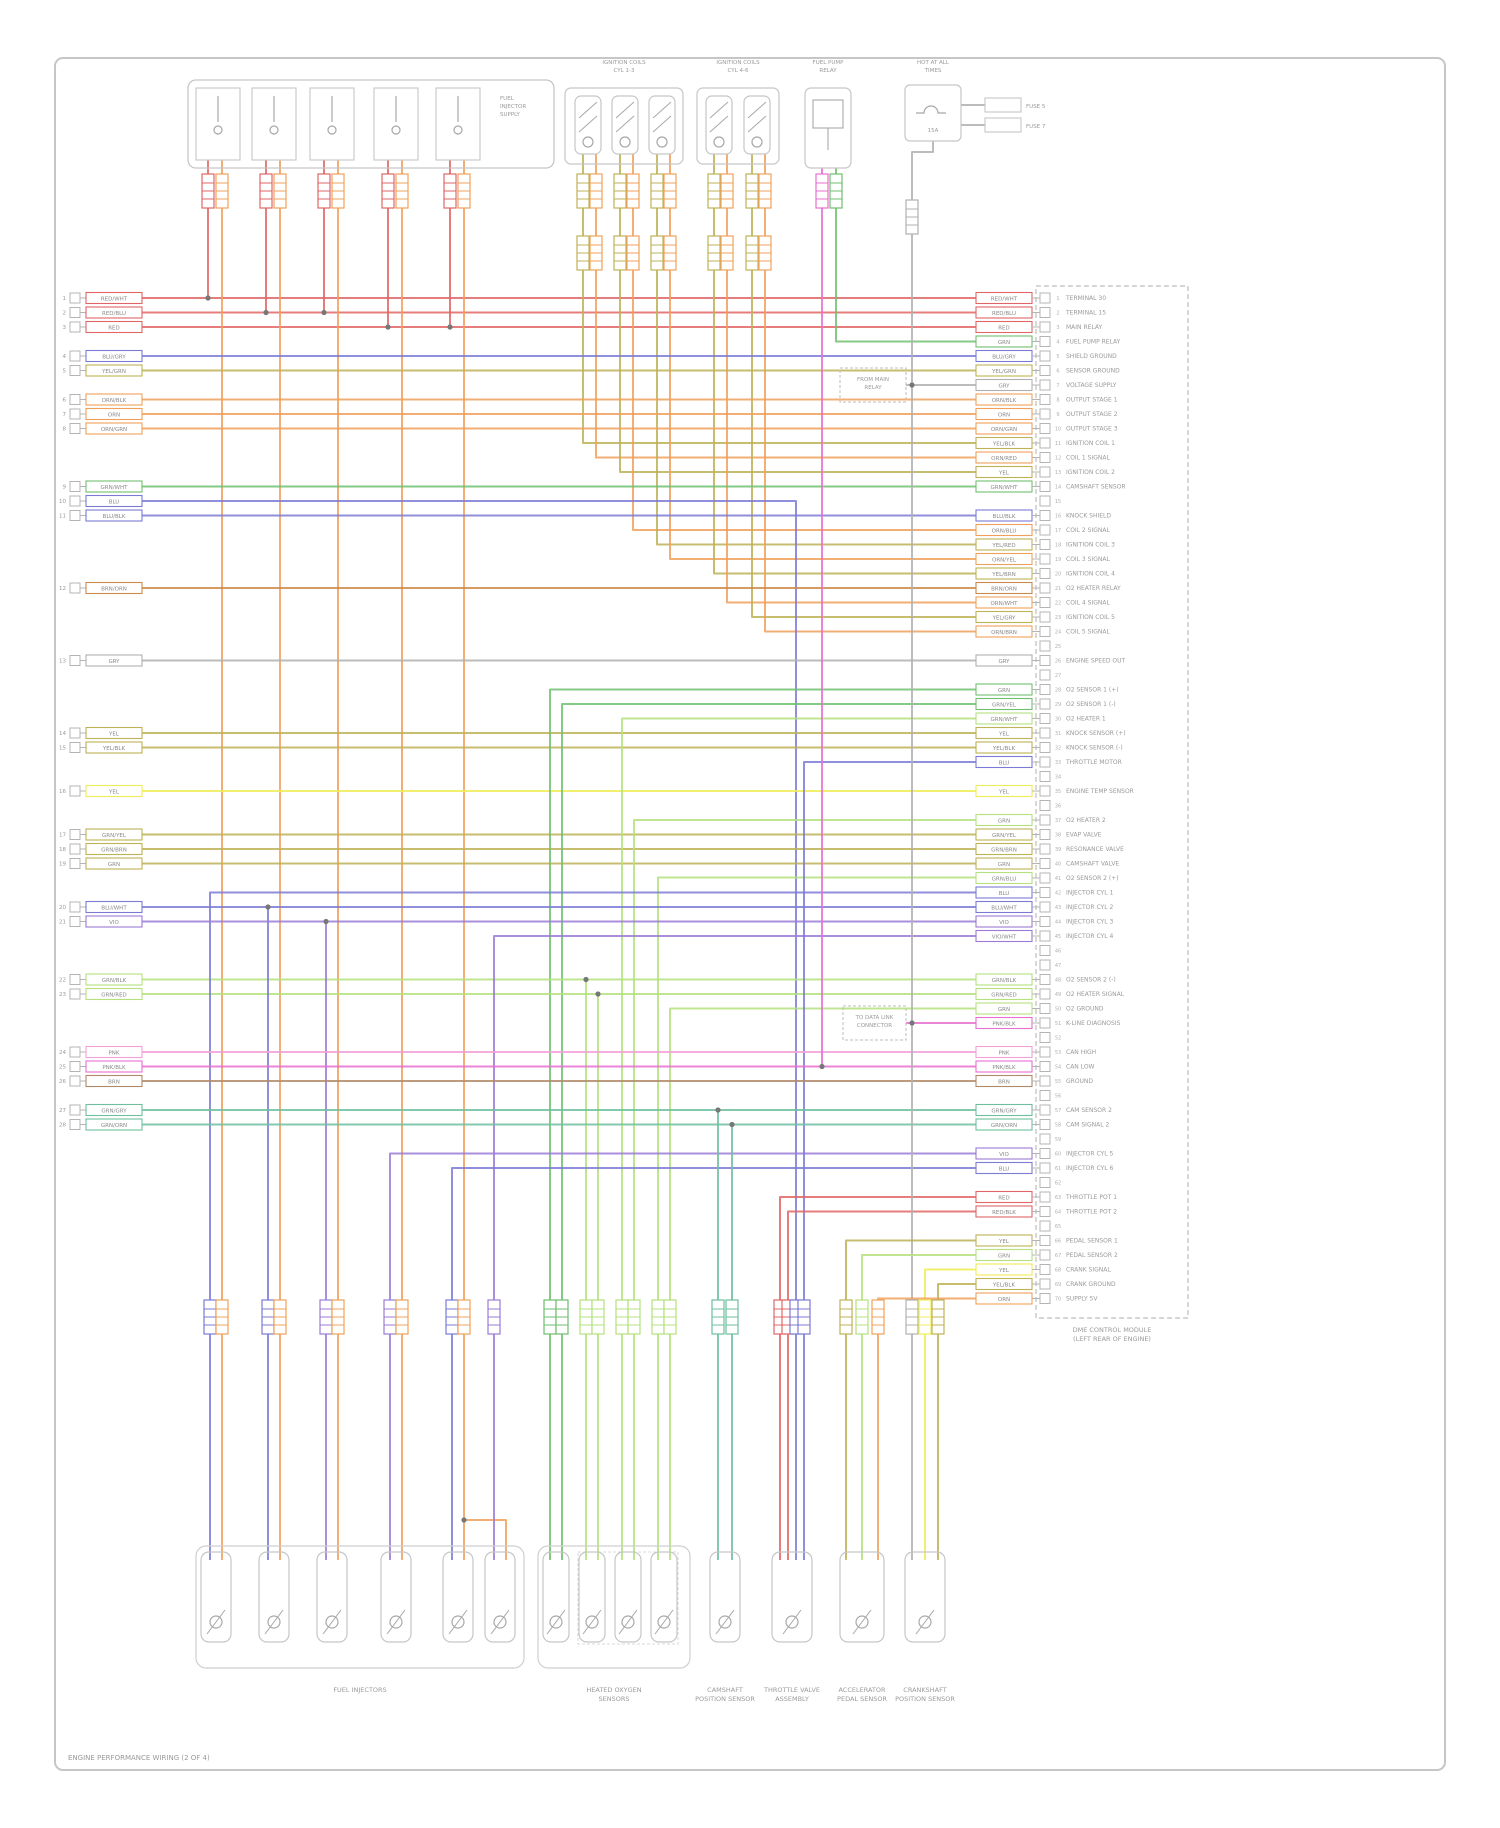  What do you see at coordinates (933, 131) in the screenshot?
I see `fuse-rating-label: 15A` at bounding box center [933, 131].